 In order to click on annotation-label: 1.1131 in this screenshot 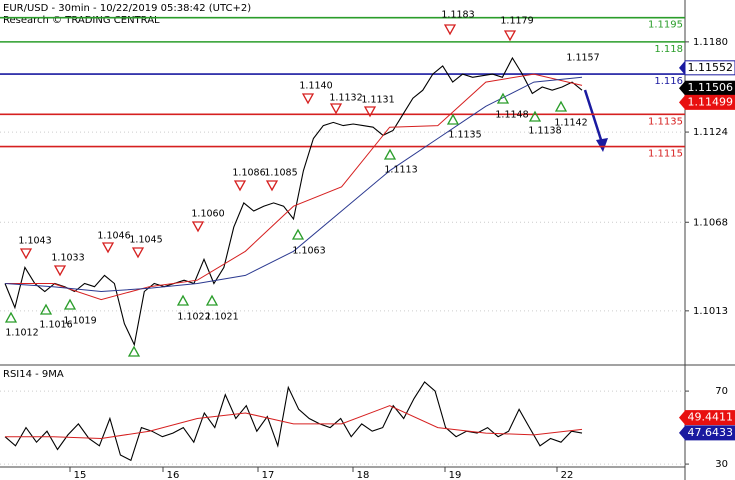, I will do `click(377, 100)`.